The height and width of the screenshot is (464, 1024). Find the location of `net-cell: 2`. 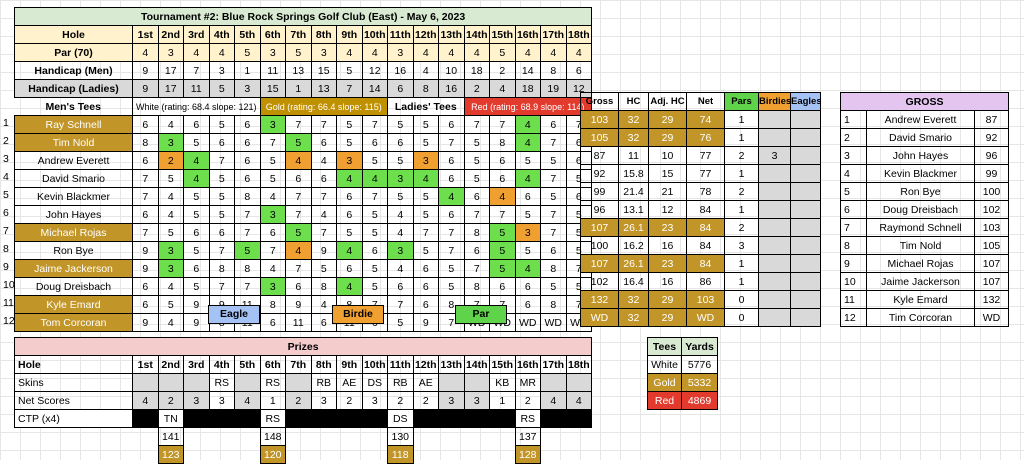

net-cell: 2 is located at coordinates (425, 400).